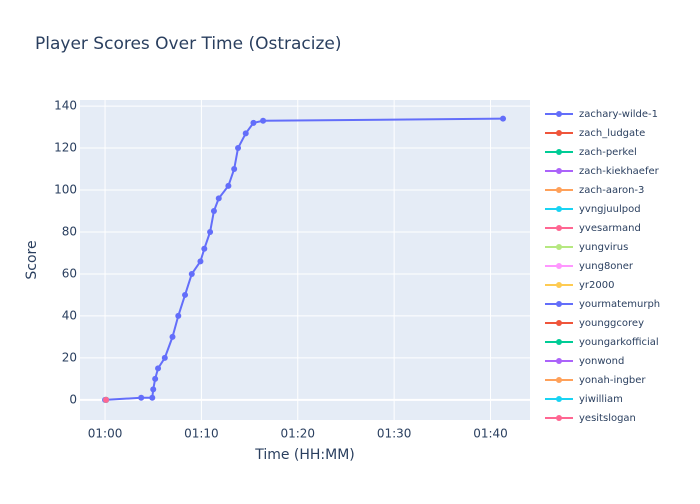 The height and width of the screenshot is (504, 700). Describe the element at coordinates (611, 190) in the screenshot. I see `legend-label: zach-aaron-3` at that location.